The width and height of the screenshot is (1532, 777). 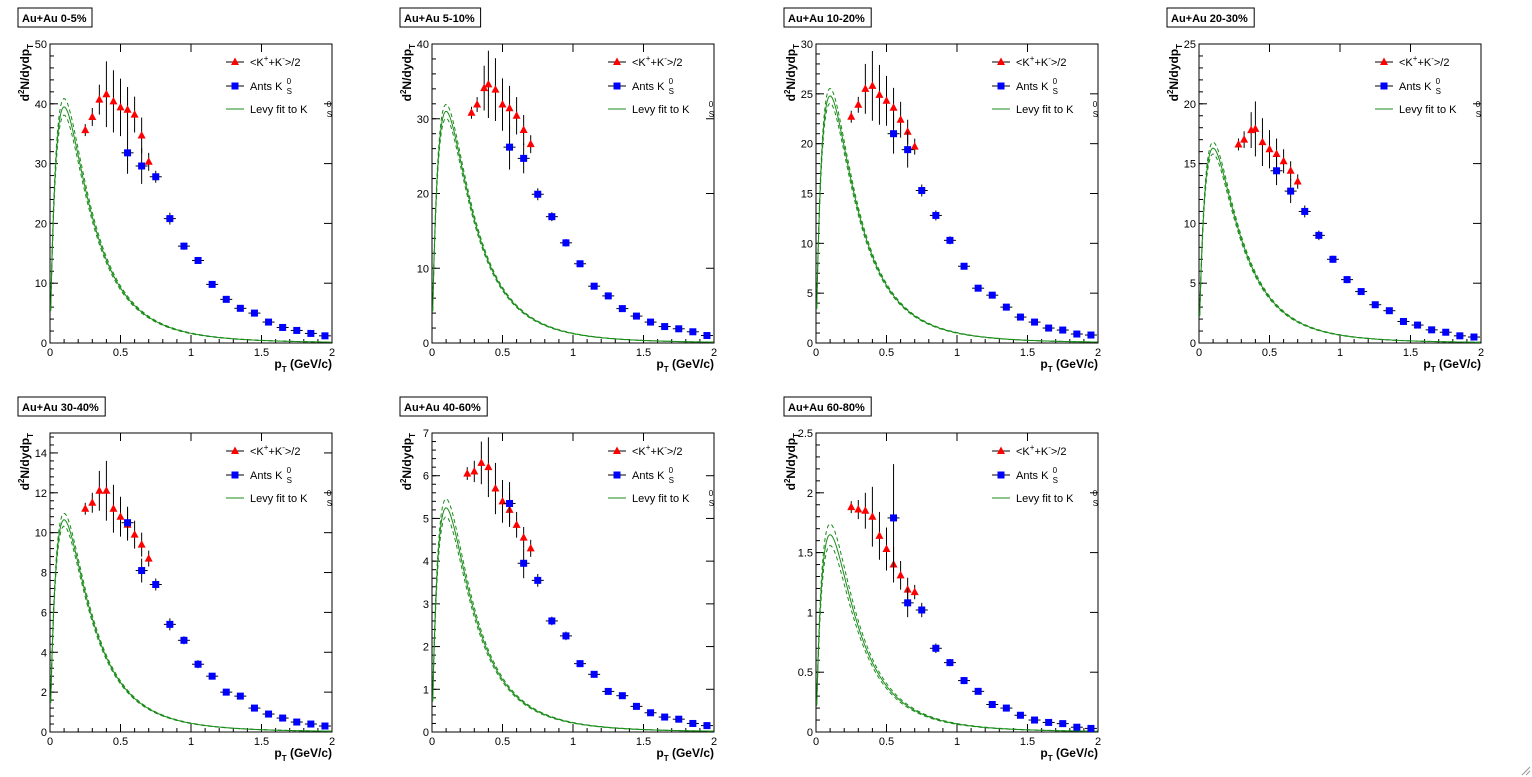 What do you see at coordinates (1001, 86) in the screenshot?
I see `legend-square-marker` at bounding box center [1001, 86].